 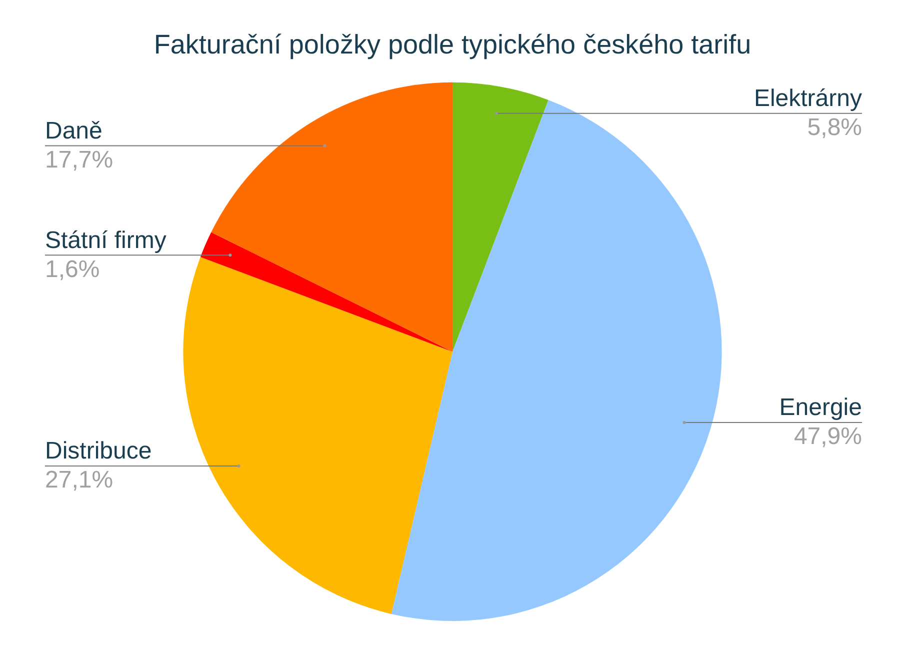 I want to click on slice-label: Elektrárny, so click(x=808, y=98).